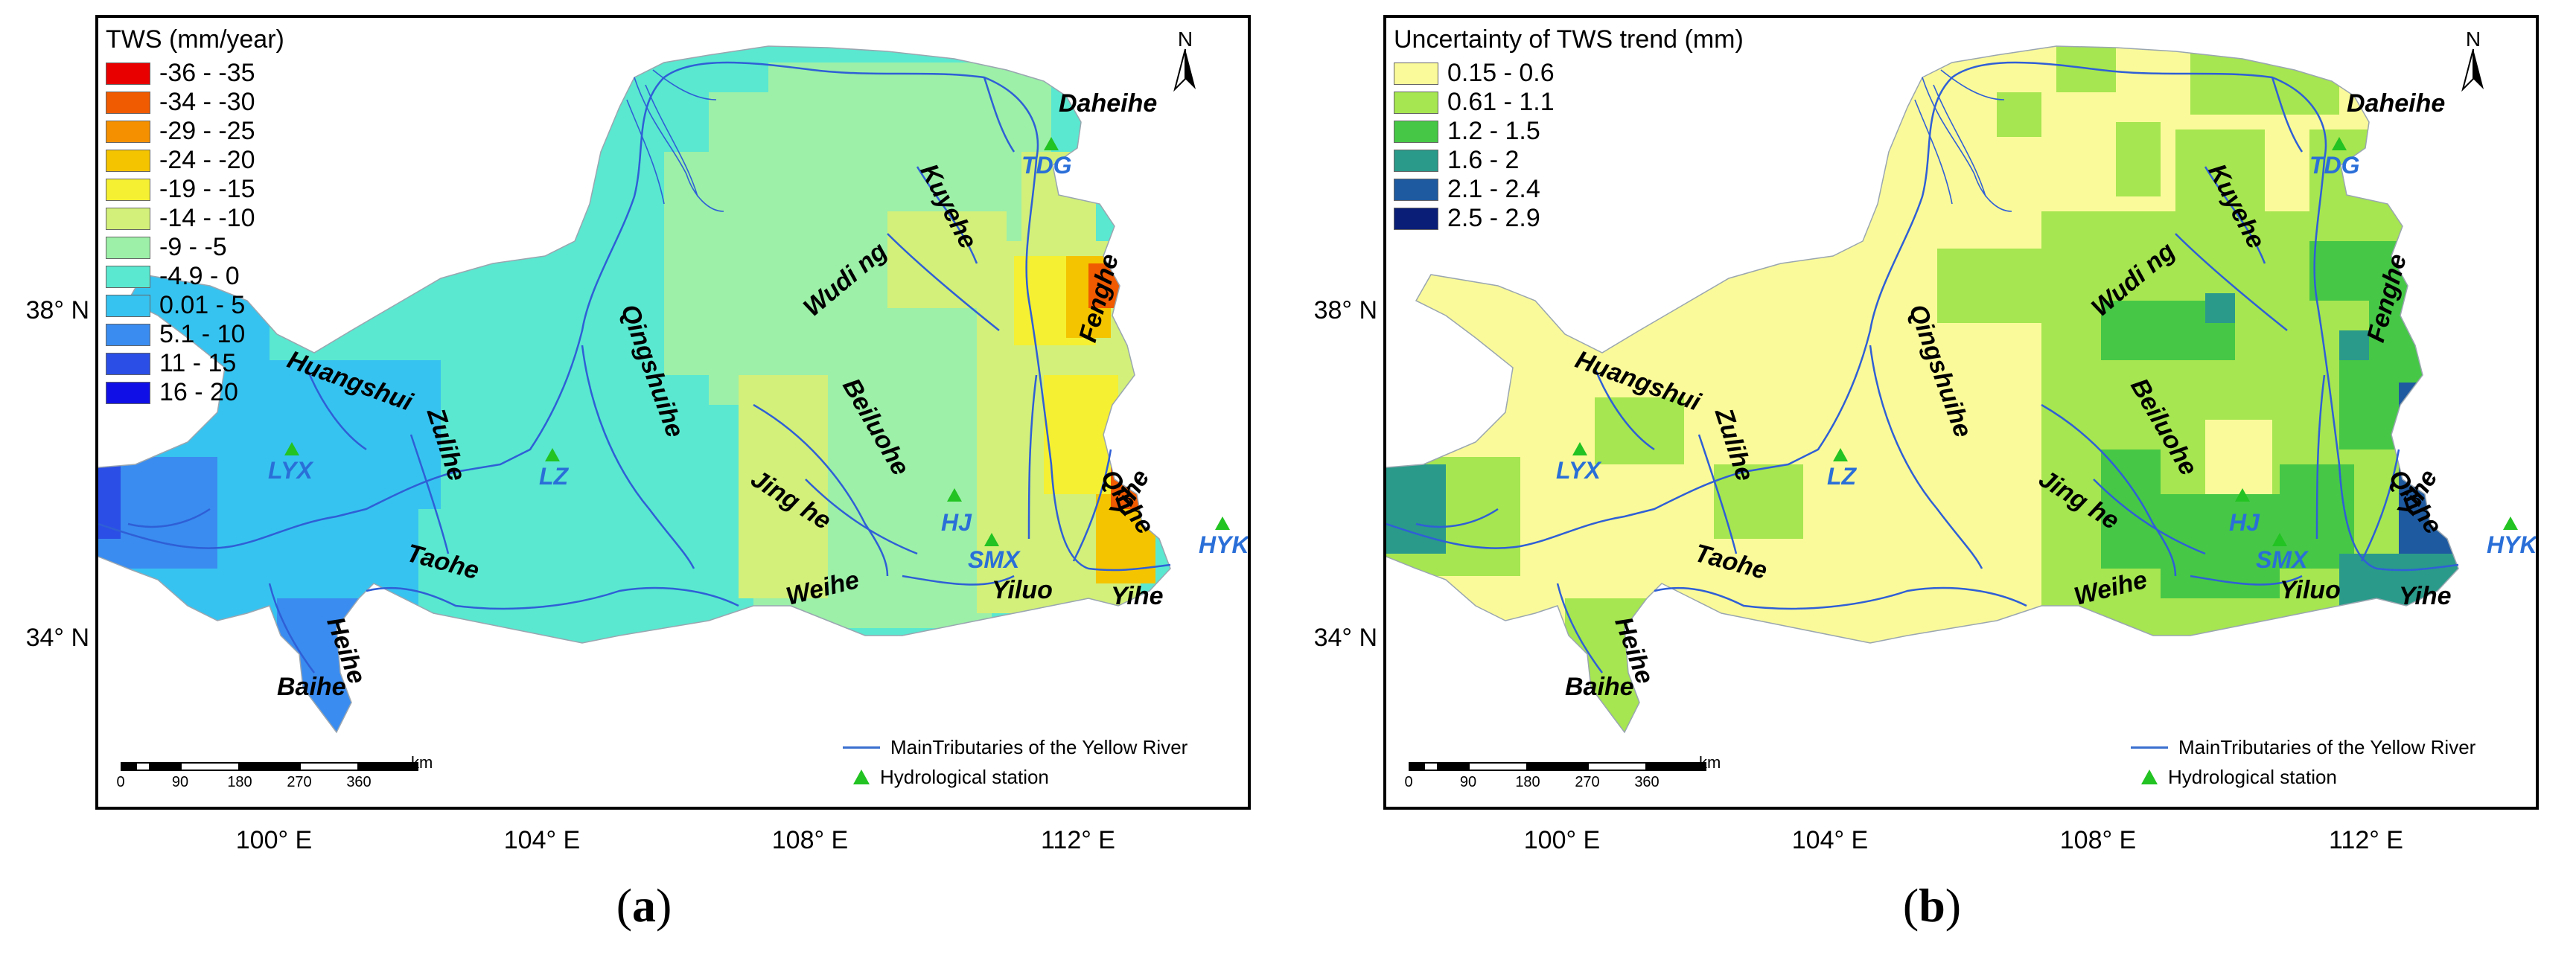 The width and height of the screenshot is (2576, 963). I want to click on legend-item: -14 - -10, so click(195, 219).